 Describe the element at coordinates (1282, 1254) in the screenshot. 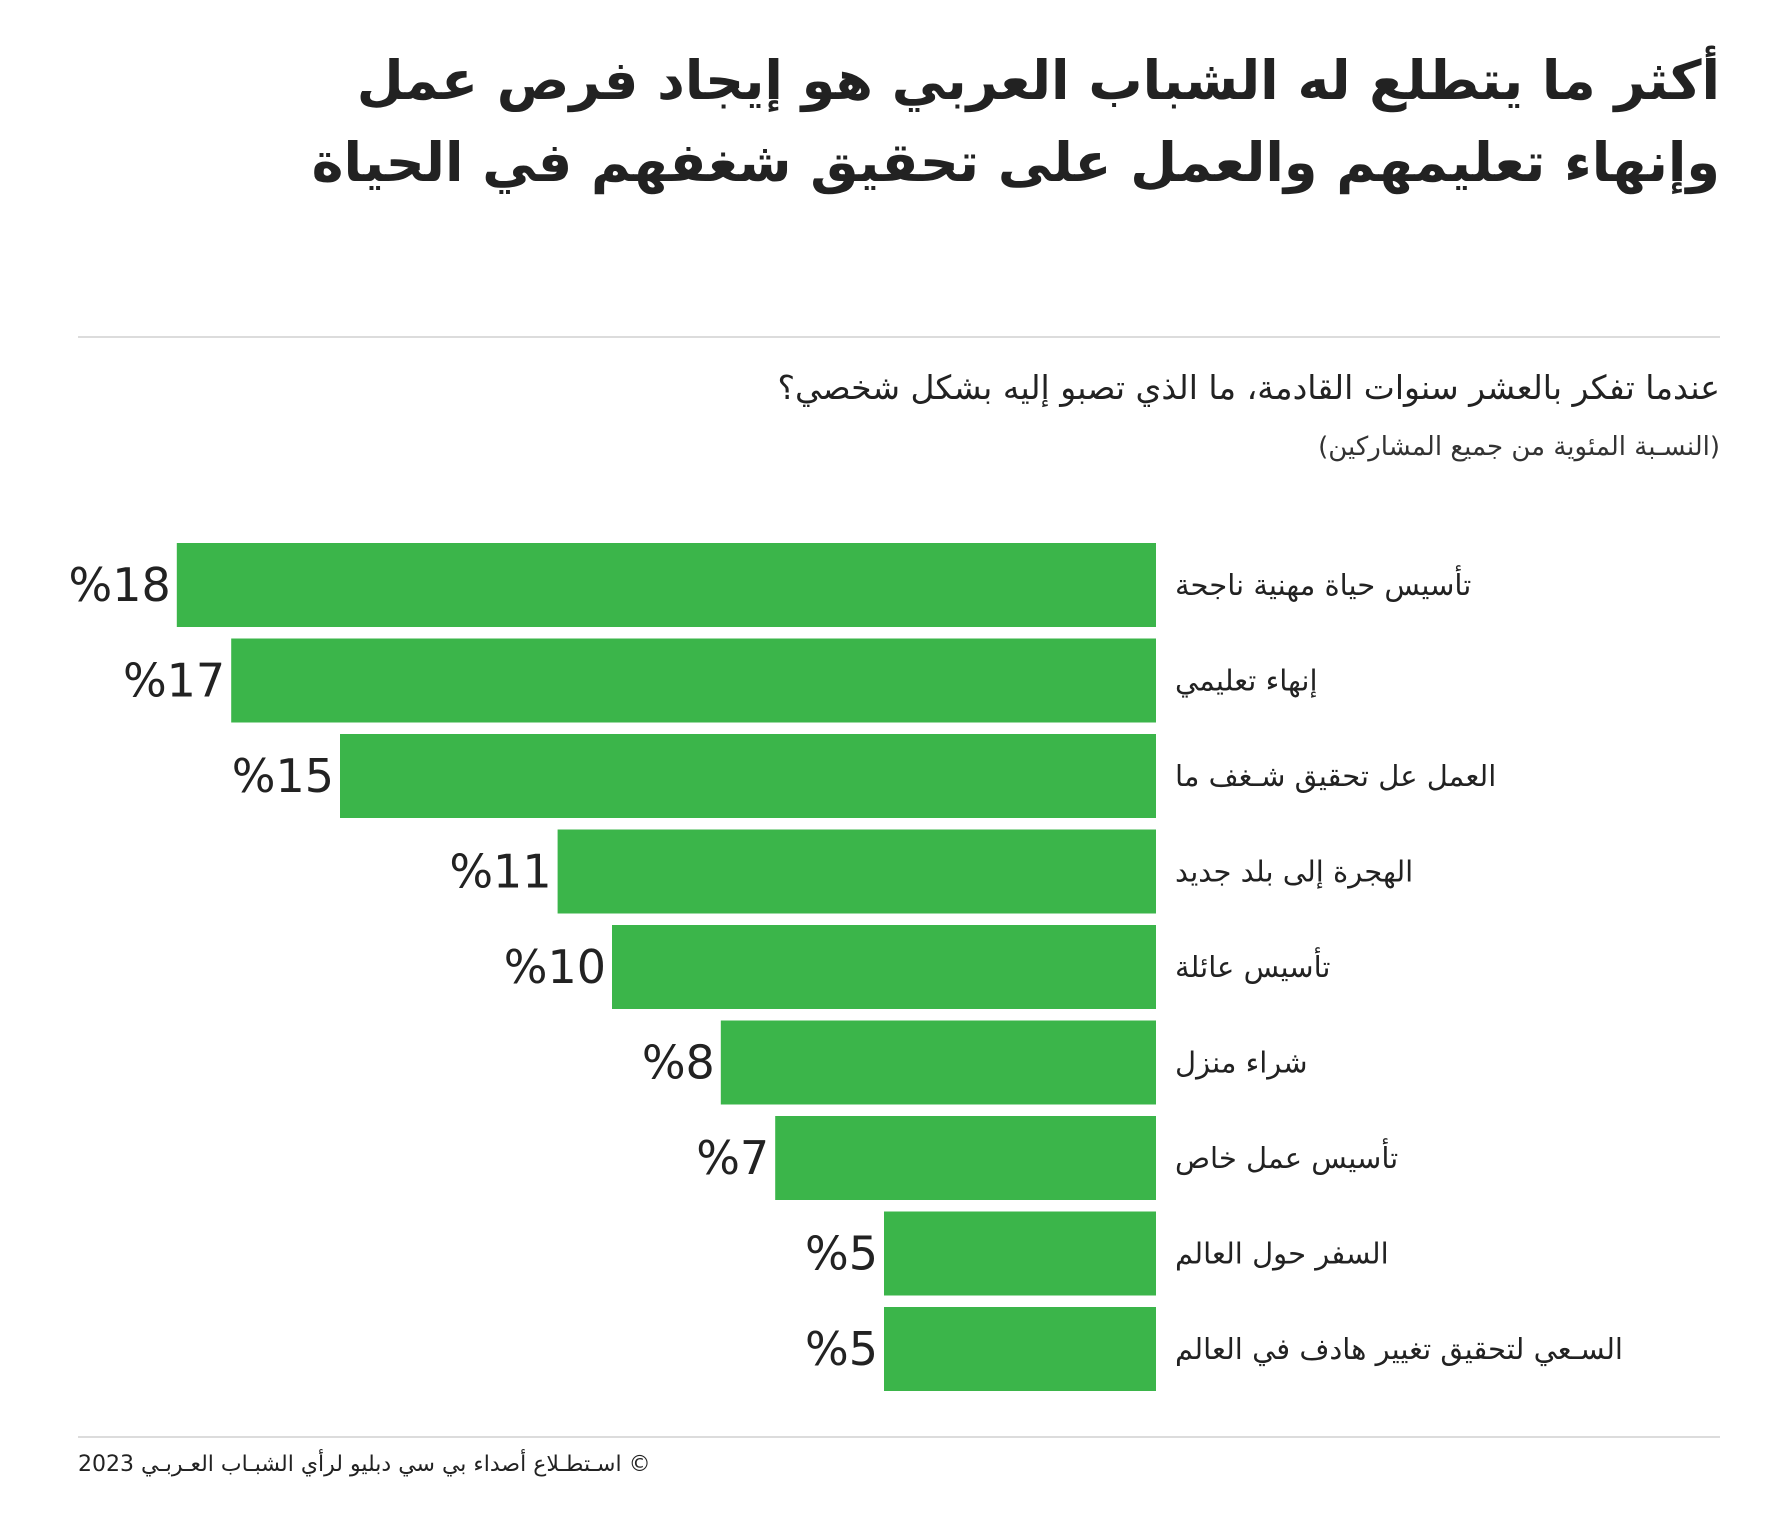

I see `category-label: السفر حول العالم` at that location.